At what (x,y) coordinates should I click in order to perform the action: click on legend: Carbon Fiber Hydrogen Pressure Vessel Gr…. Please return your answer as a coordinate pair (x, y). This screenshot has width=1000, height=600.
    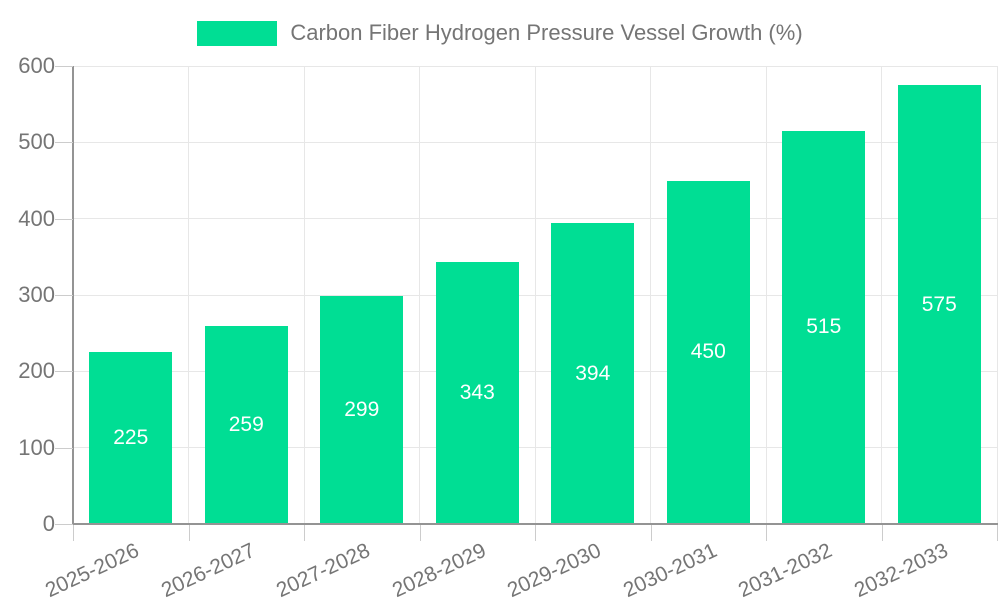
    Looking at the image, I should click on (500, 33).